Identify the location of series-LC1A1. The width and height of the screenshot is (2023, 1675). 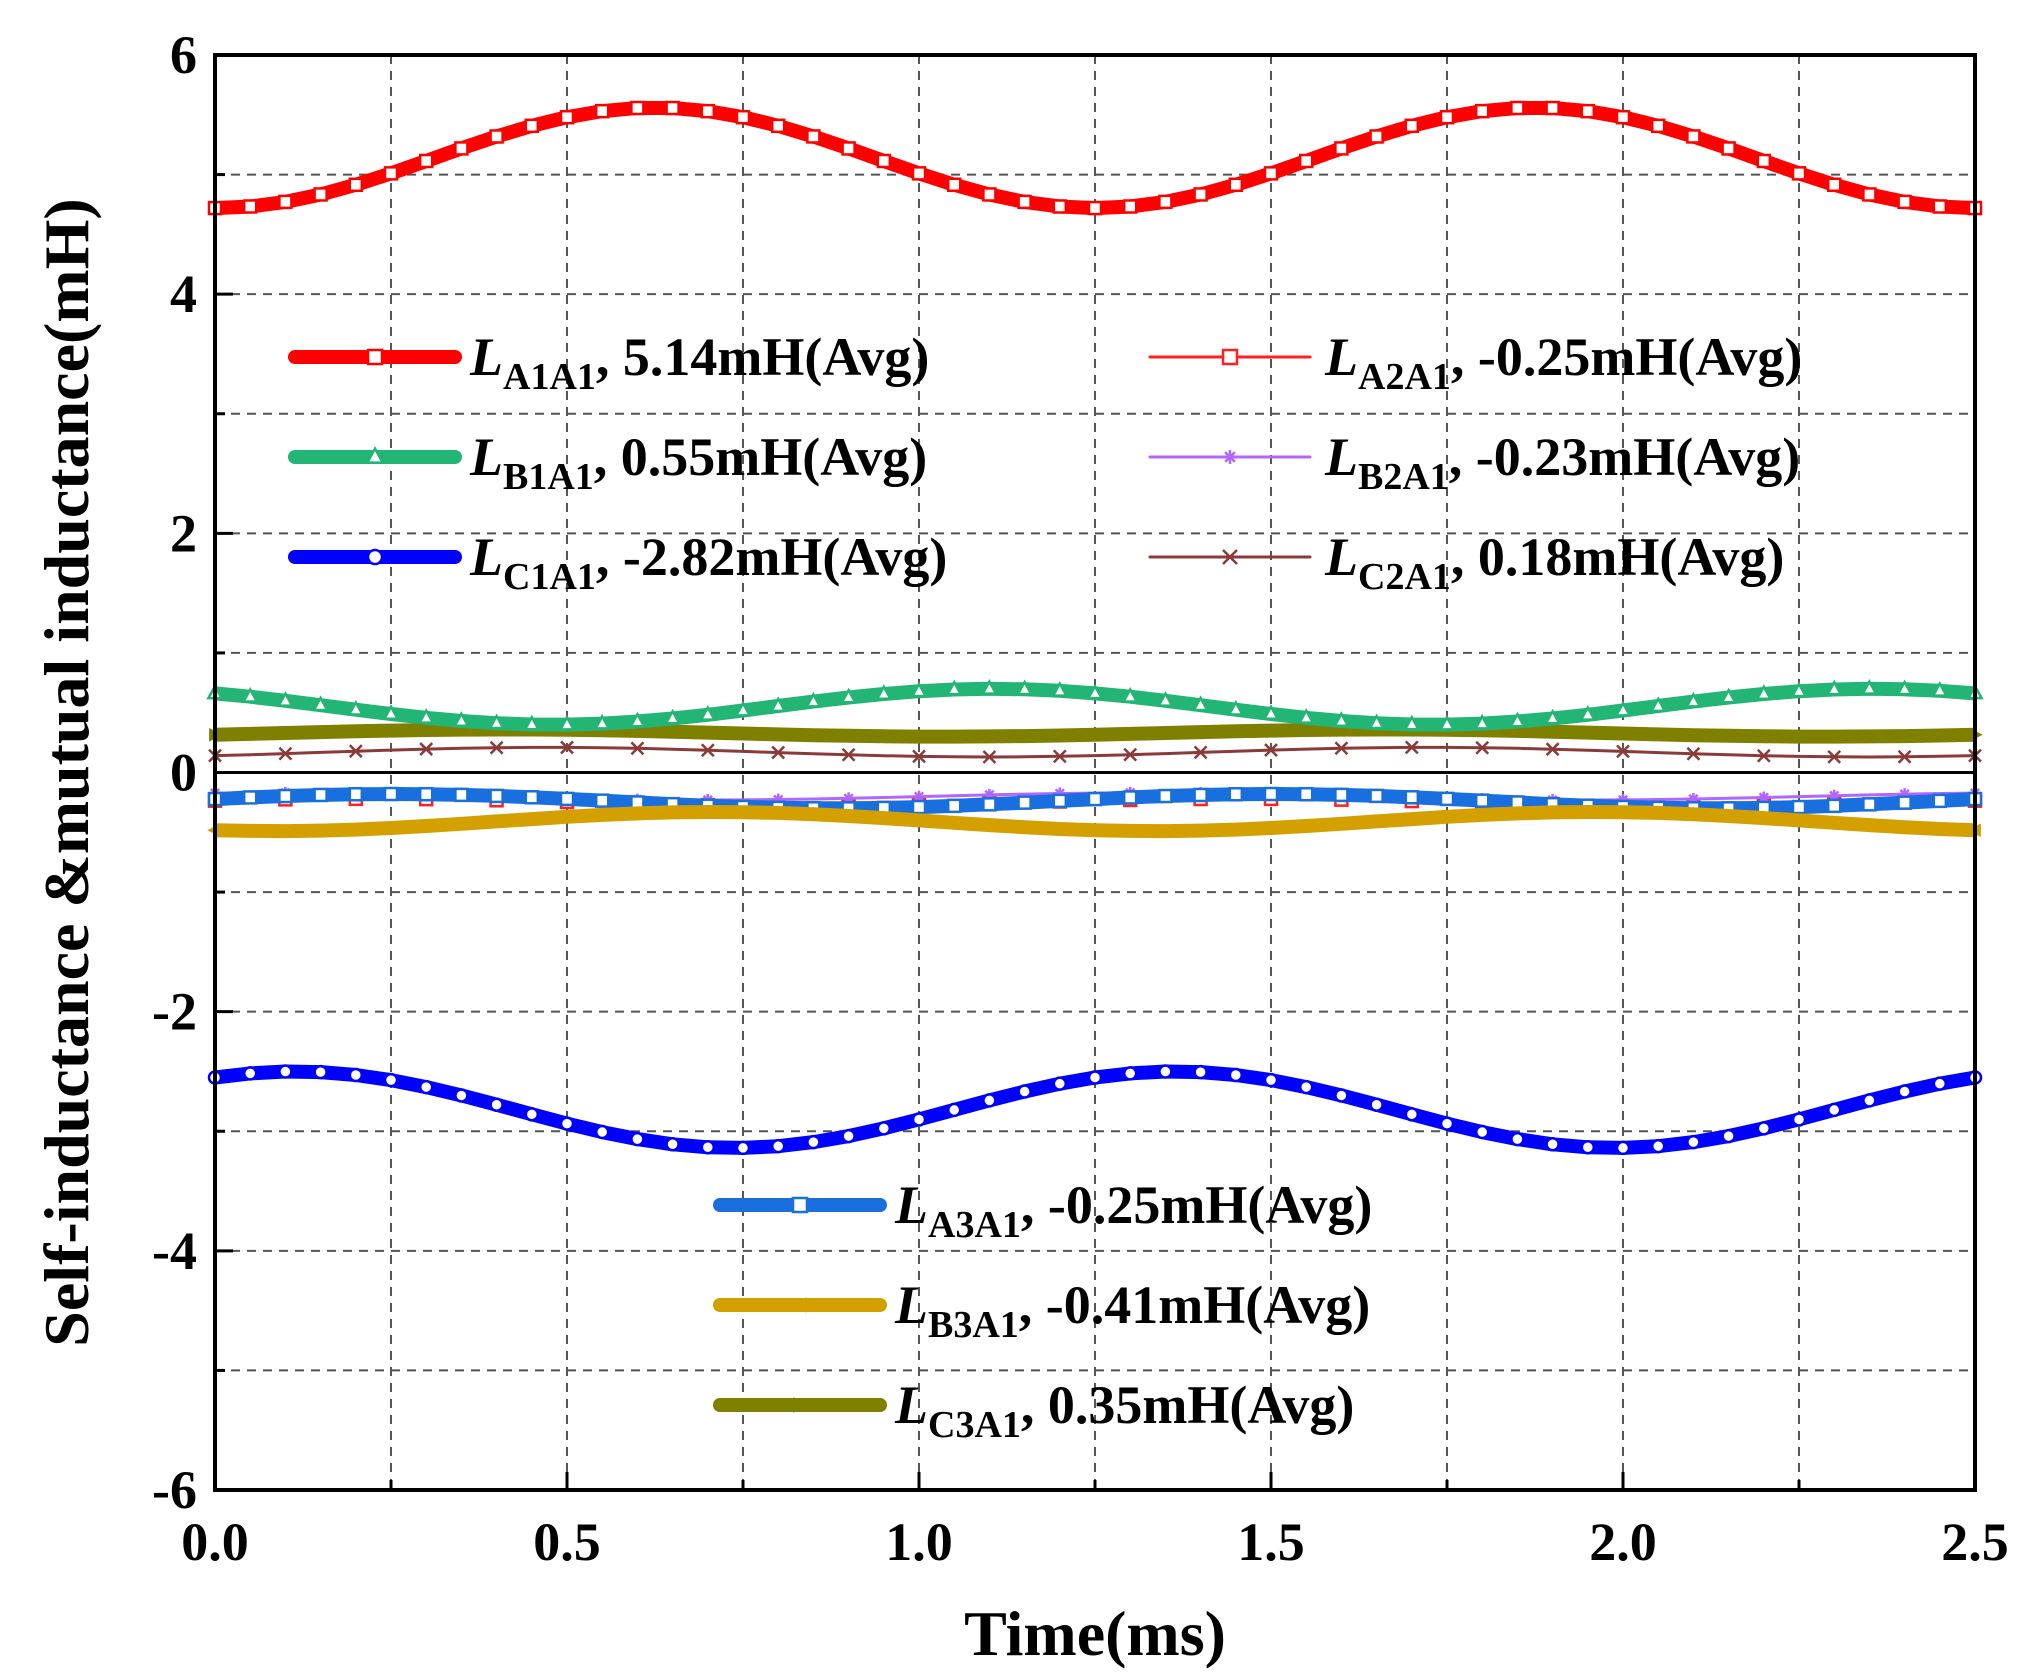
(1095, 1110).